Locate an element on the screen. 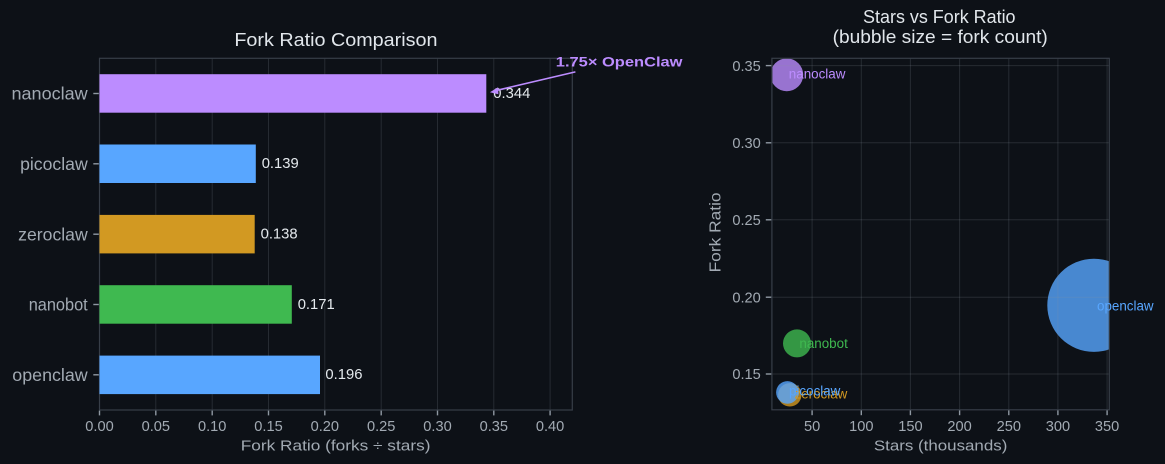 This screenshot has width=1165, height=464. svg-text: Fork Ratio is located at coordinates (716, 232).